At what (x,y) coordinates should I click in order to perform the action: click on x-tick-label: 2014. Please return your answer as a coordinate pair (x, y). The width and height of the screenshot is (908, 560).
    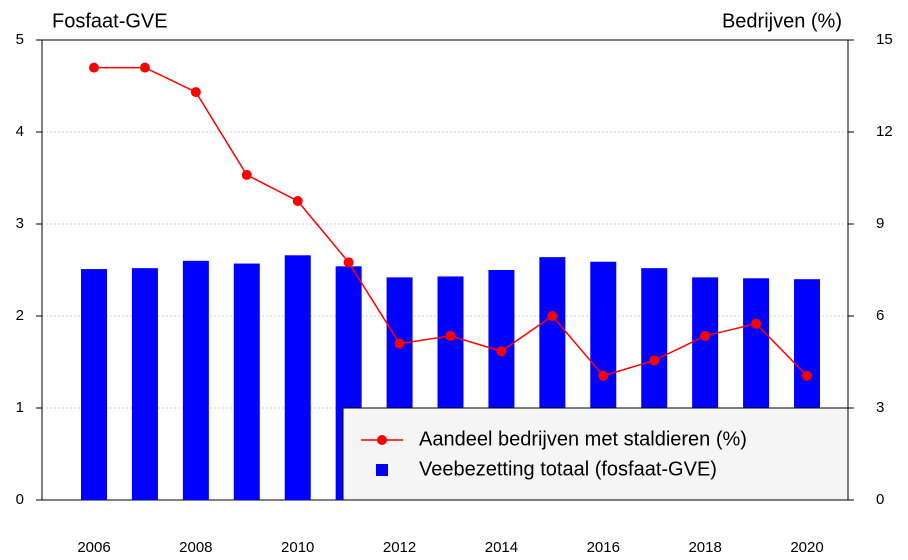
    Looking at the image, I should click on (501, 547).